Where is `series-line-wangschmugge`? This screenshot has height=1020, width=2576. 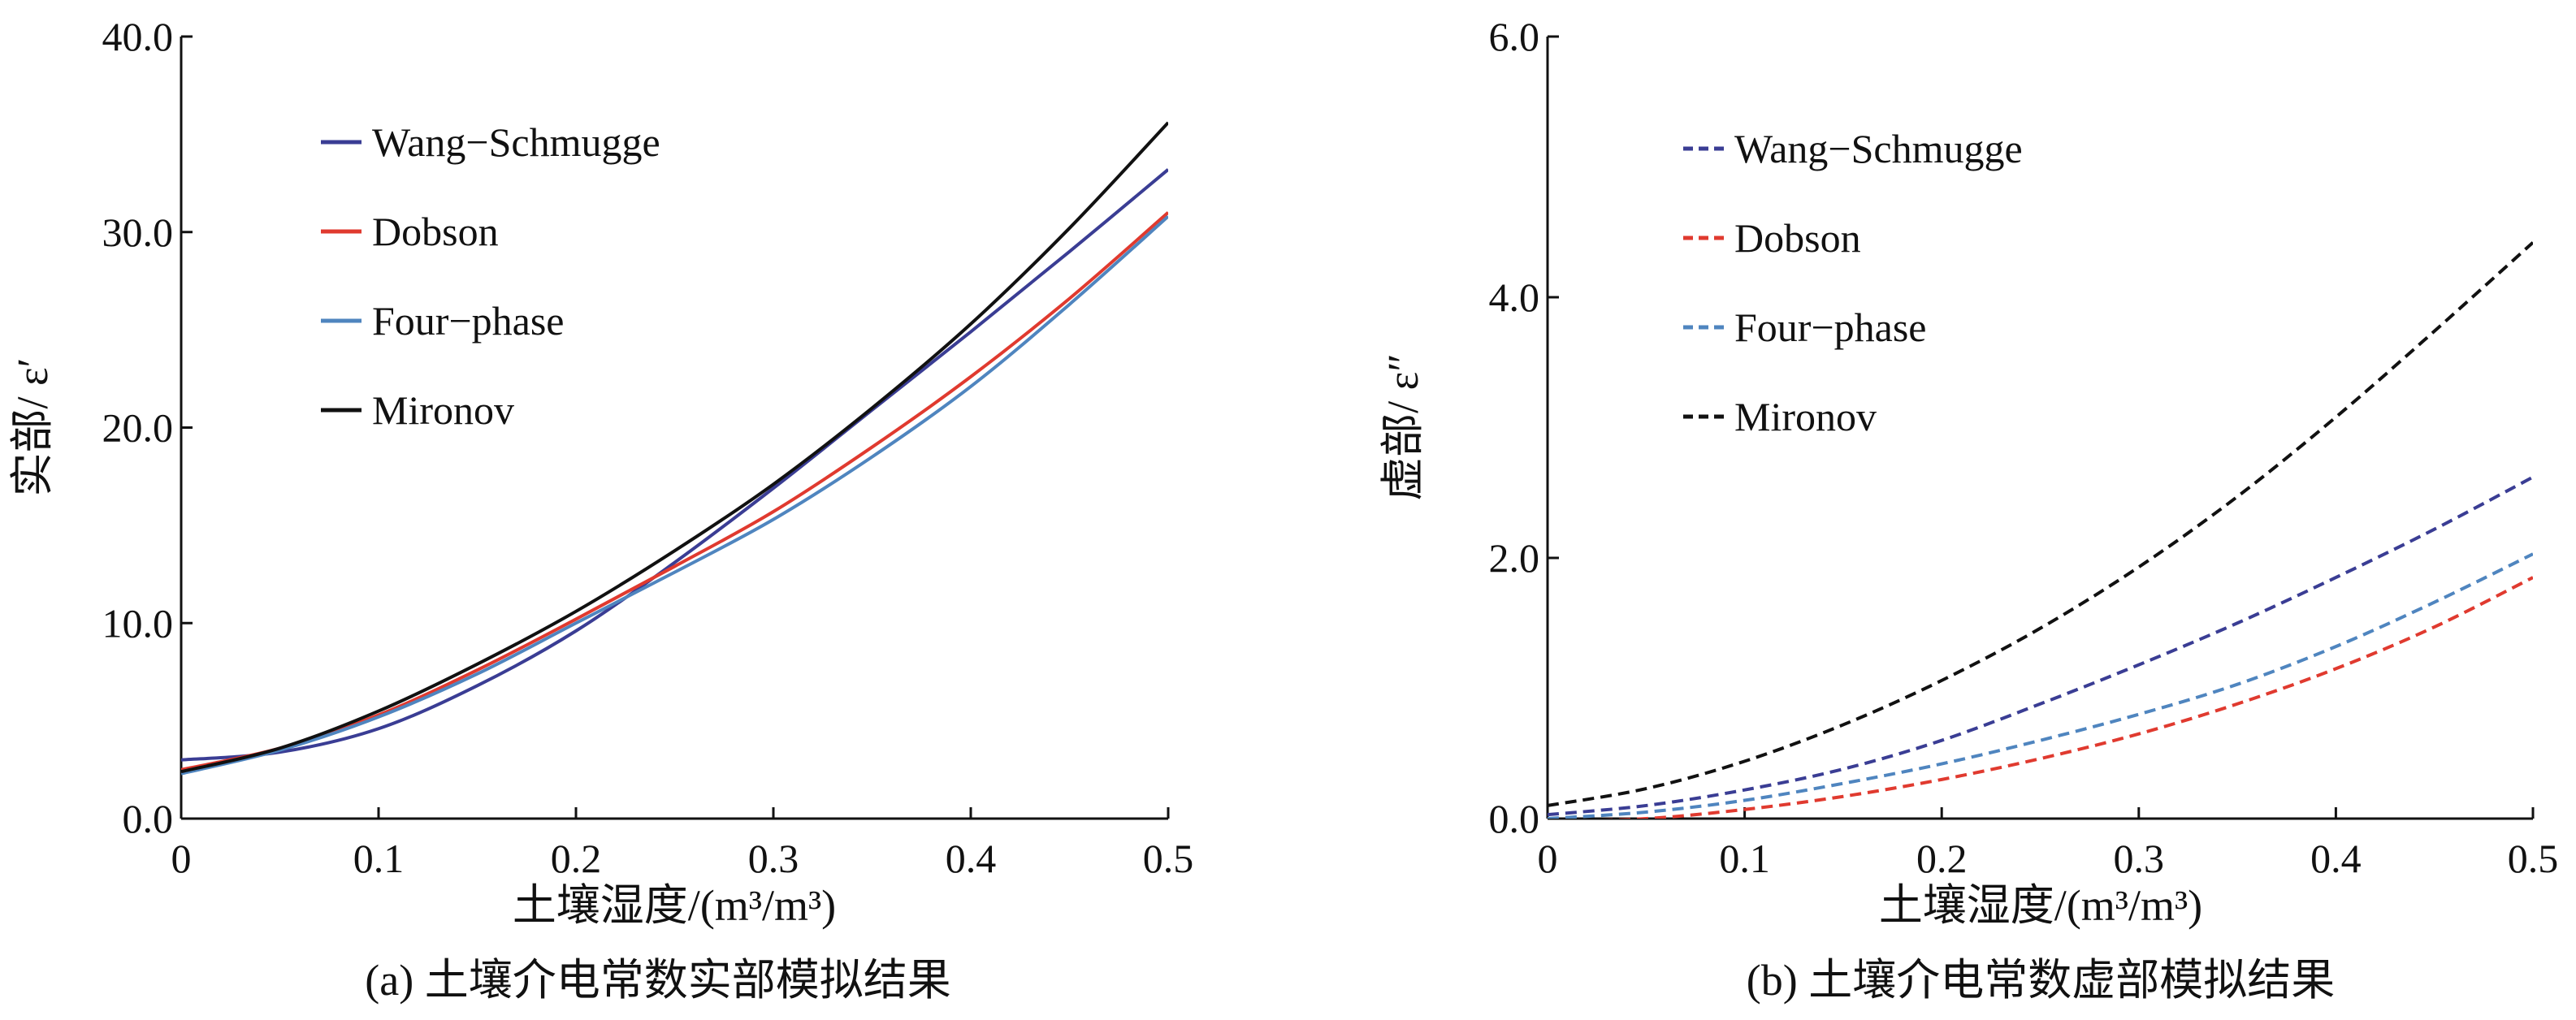
series-line-wangschmugge is located at coordinates (2041, 646).